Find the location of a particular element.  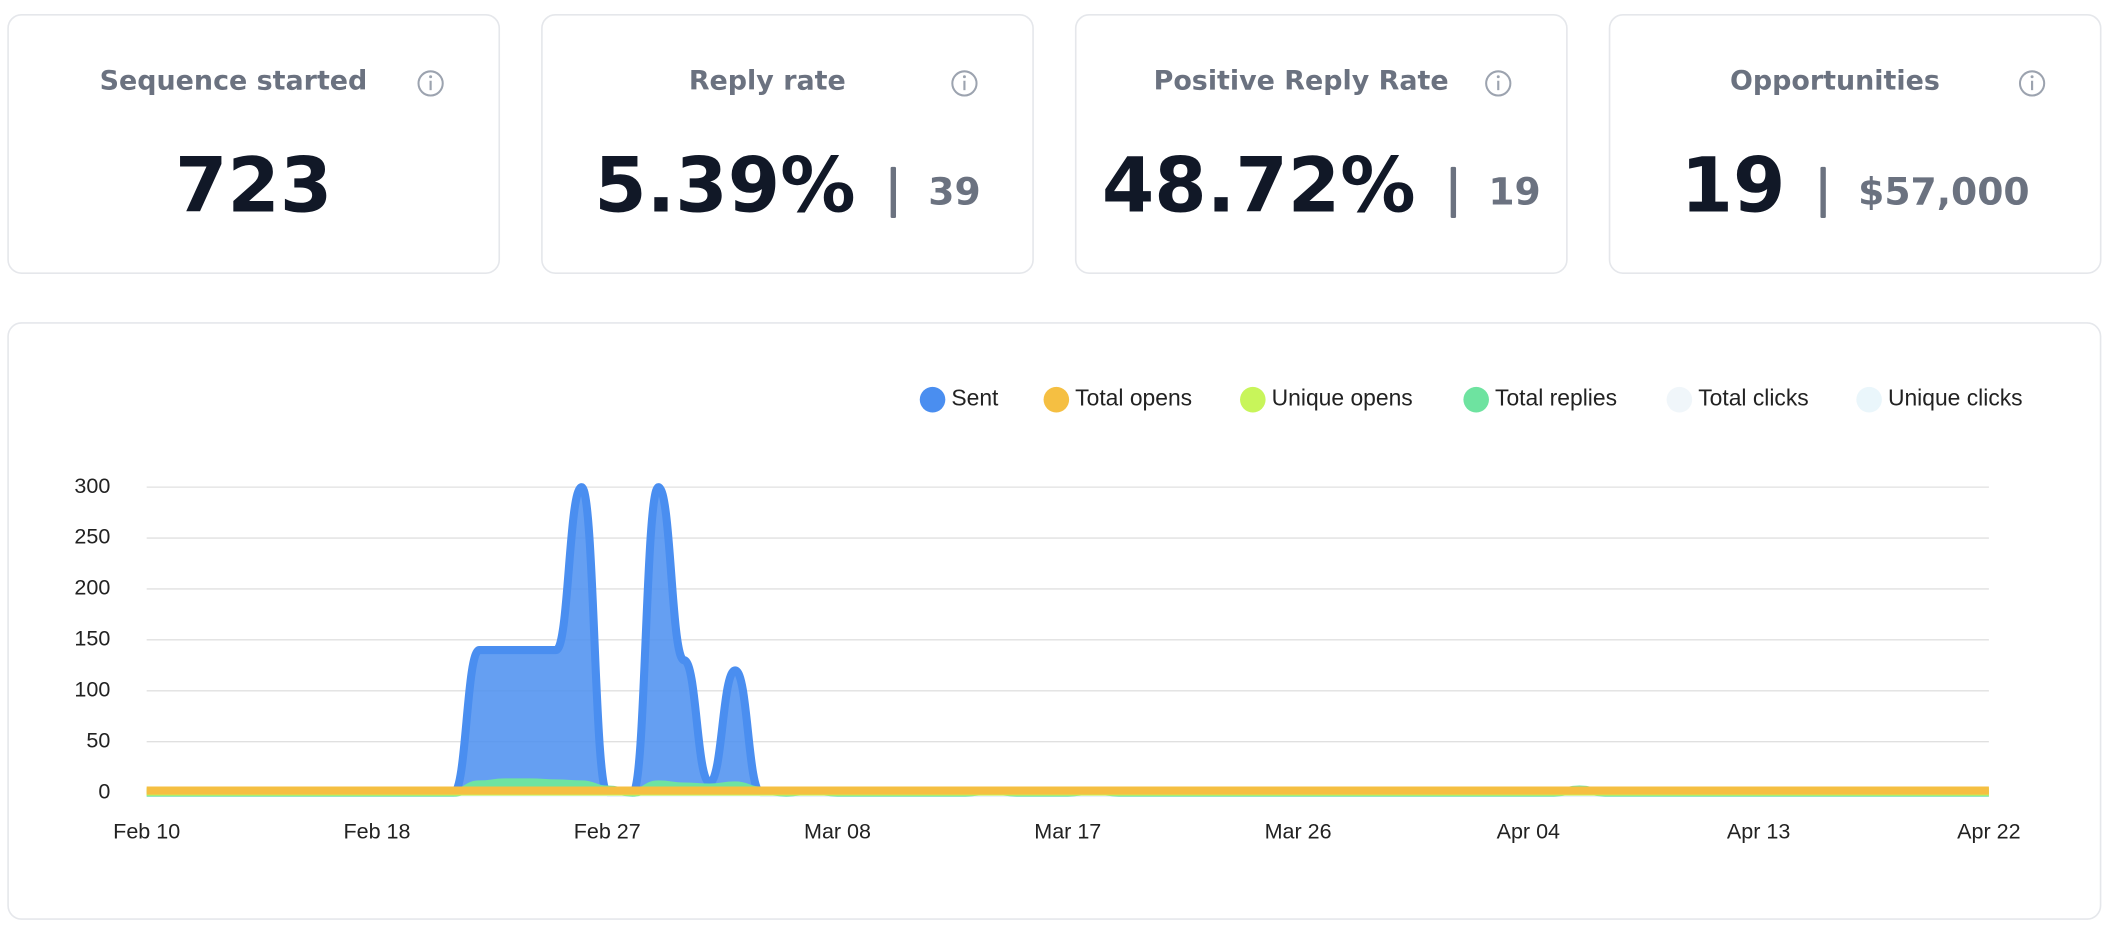

x-tick-label: Feb 27 is located at coordinates (607, 832).